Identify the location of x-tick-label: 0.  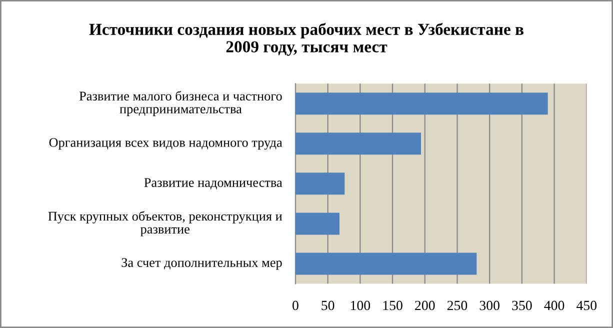
(295, 305).